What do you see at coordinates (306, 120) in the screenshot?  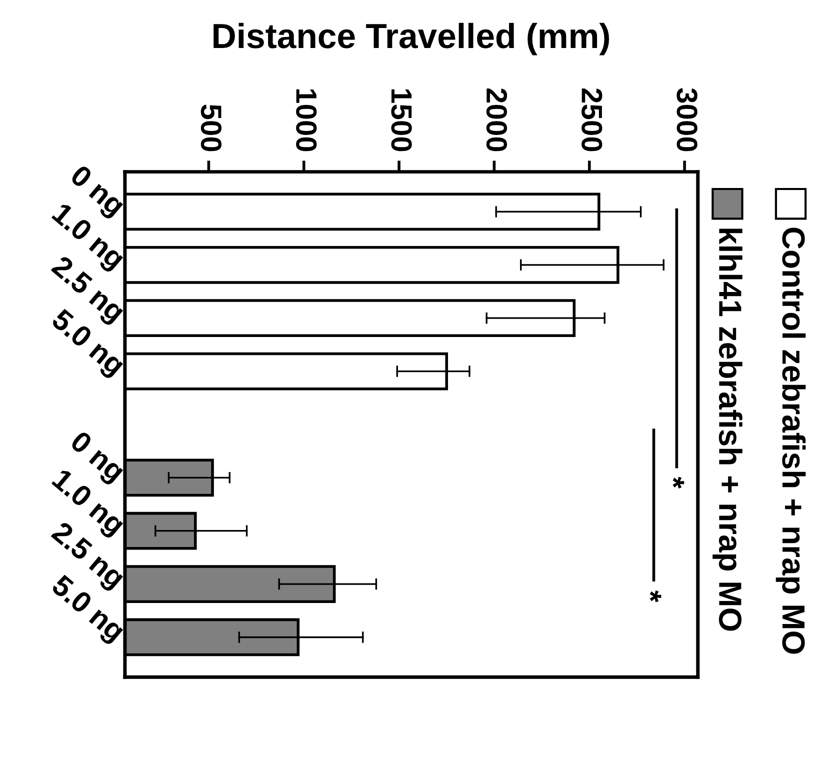 I see `x-tick-label: 1000` at bounding box center [306, 120].